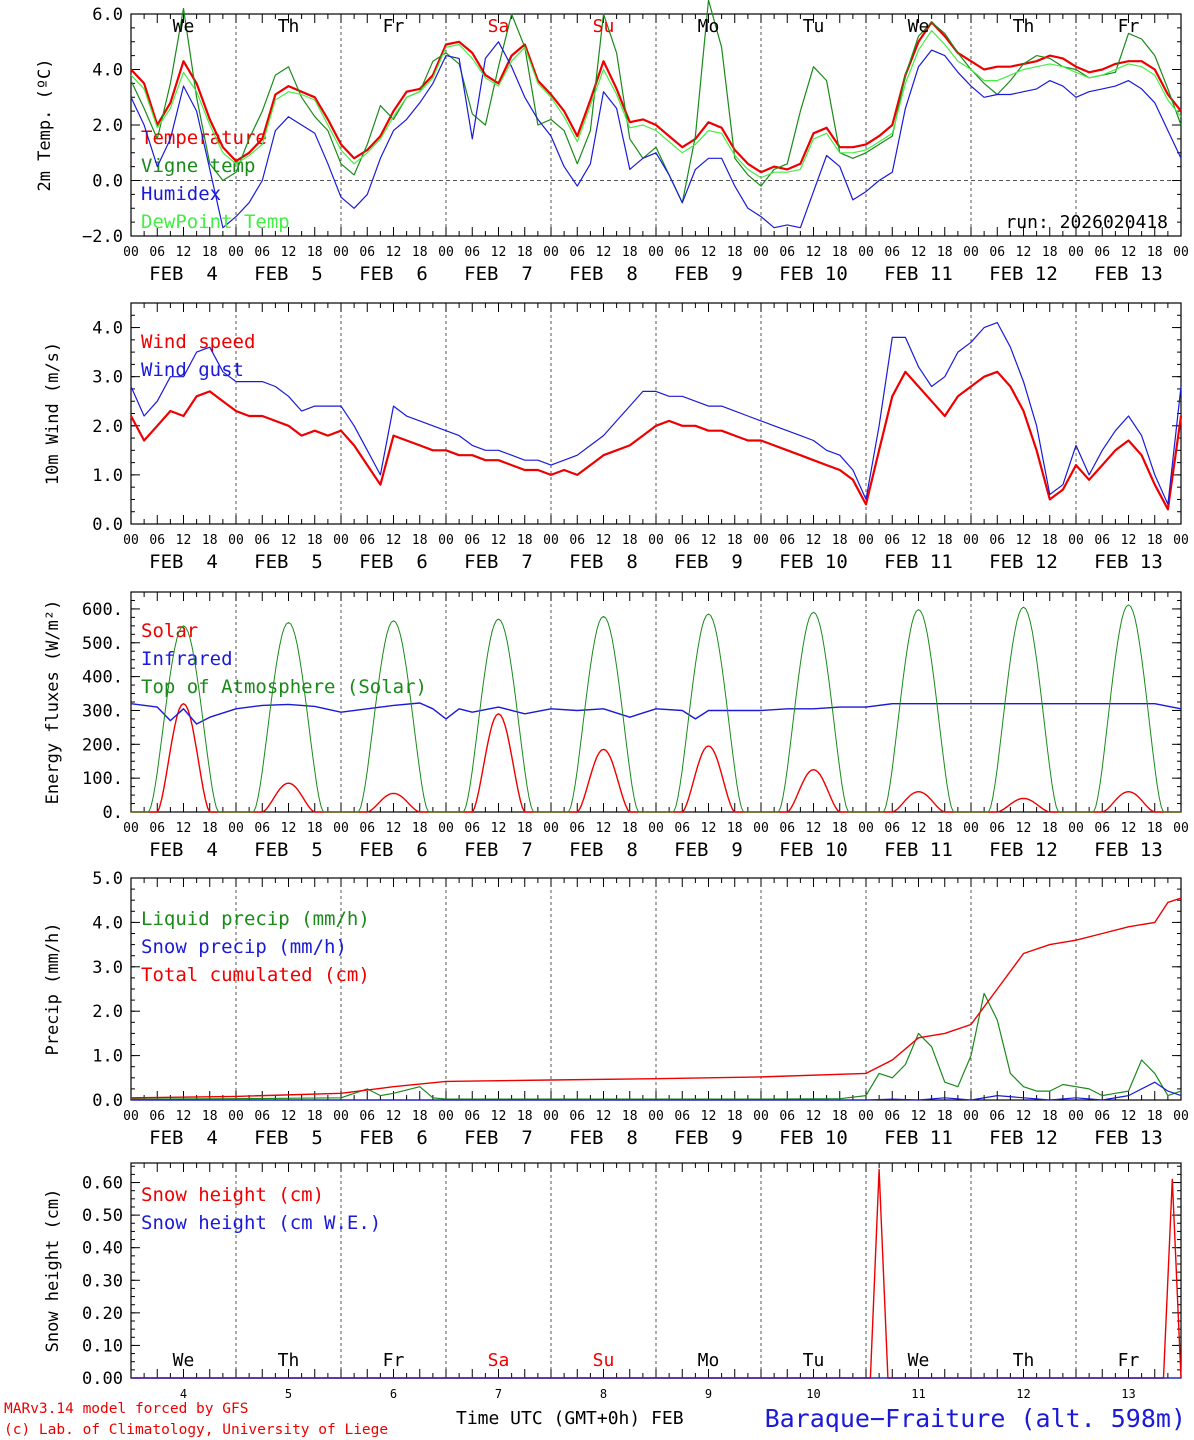 This screenshot has width=1194, height=1440. What do you see at coordinates (107, 427) in the screenshot?
I see `y-tick-label: 2.0` at bounding box center [107, 427].